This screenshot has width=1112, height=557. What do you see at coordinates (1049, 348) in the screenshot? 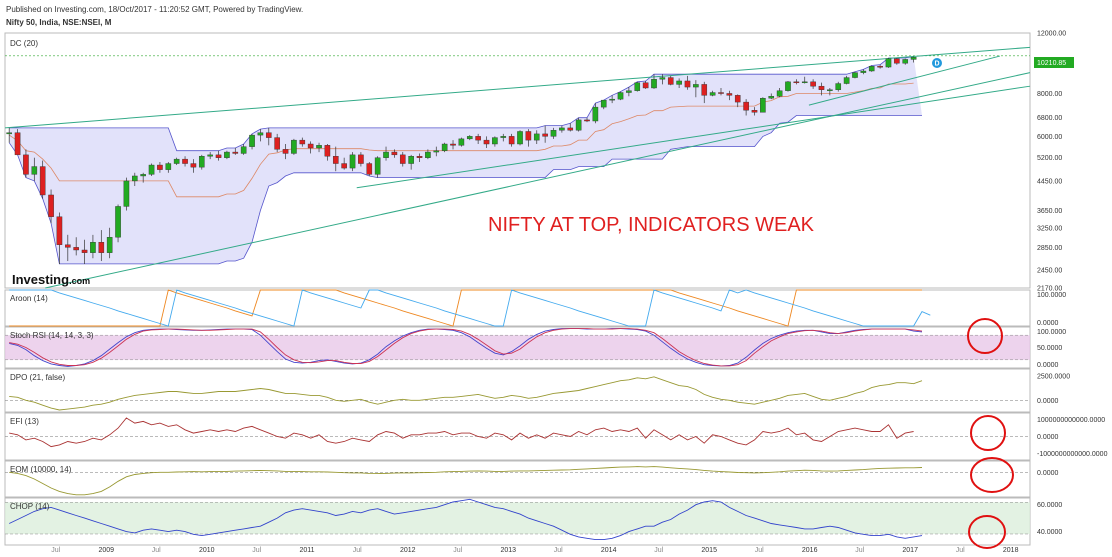
I see `panel-y-tick: 50.0000` at bounding box center [1049, 348].